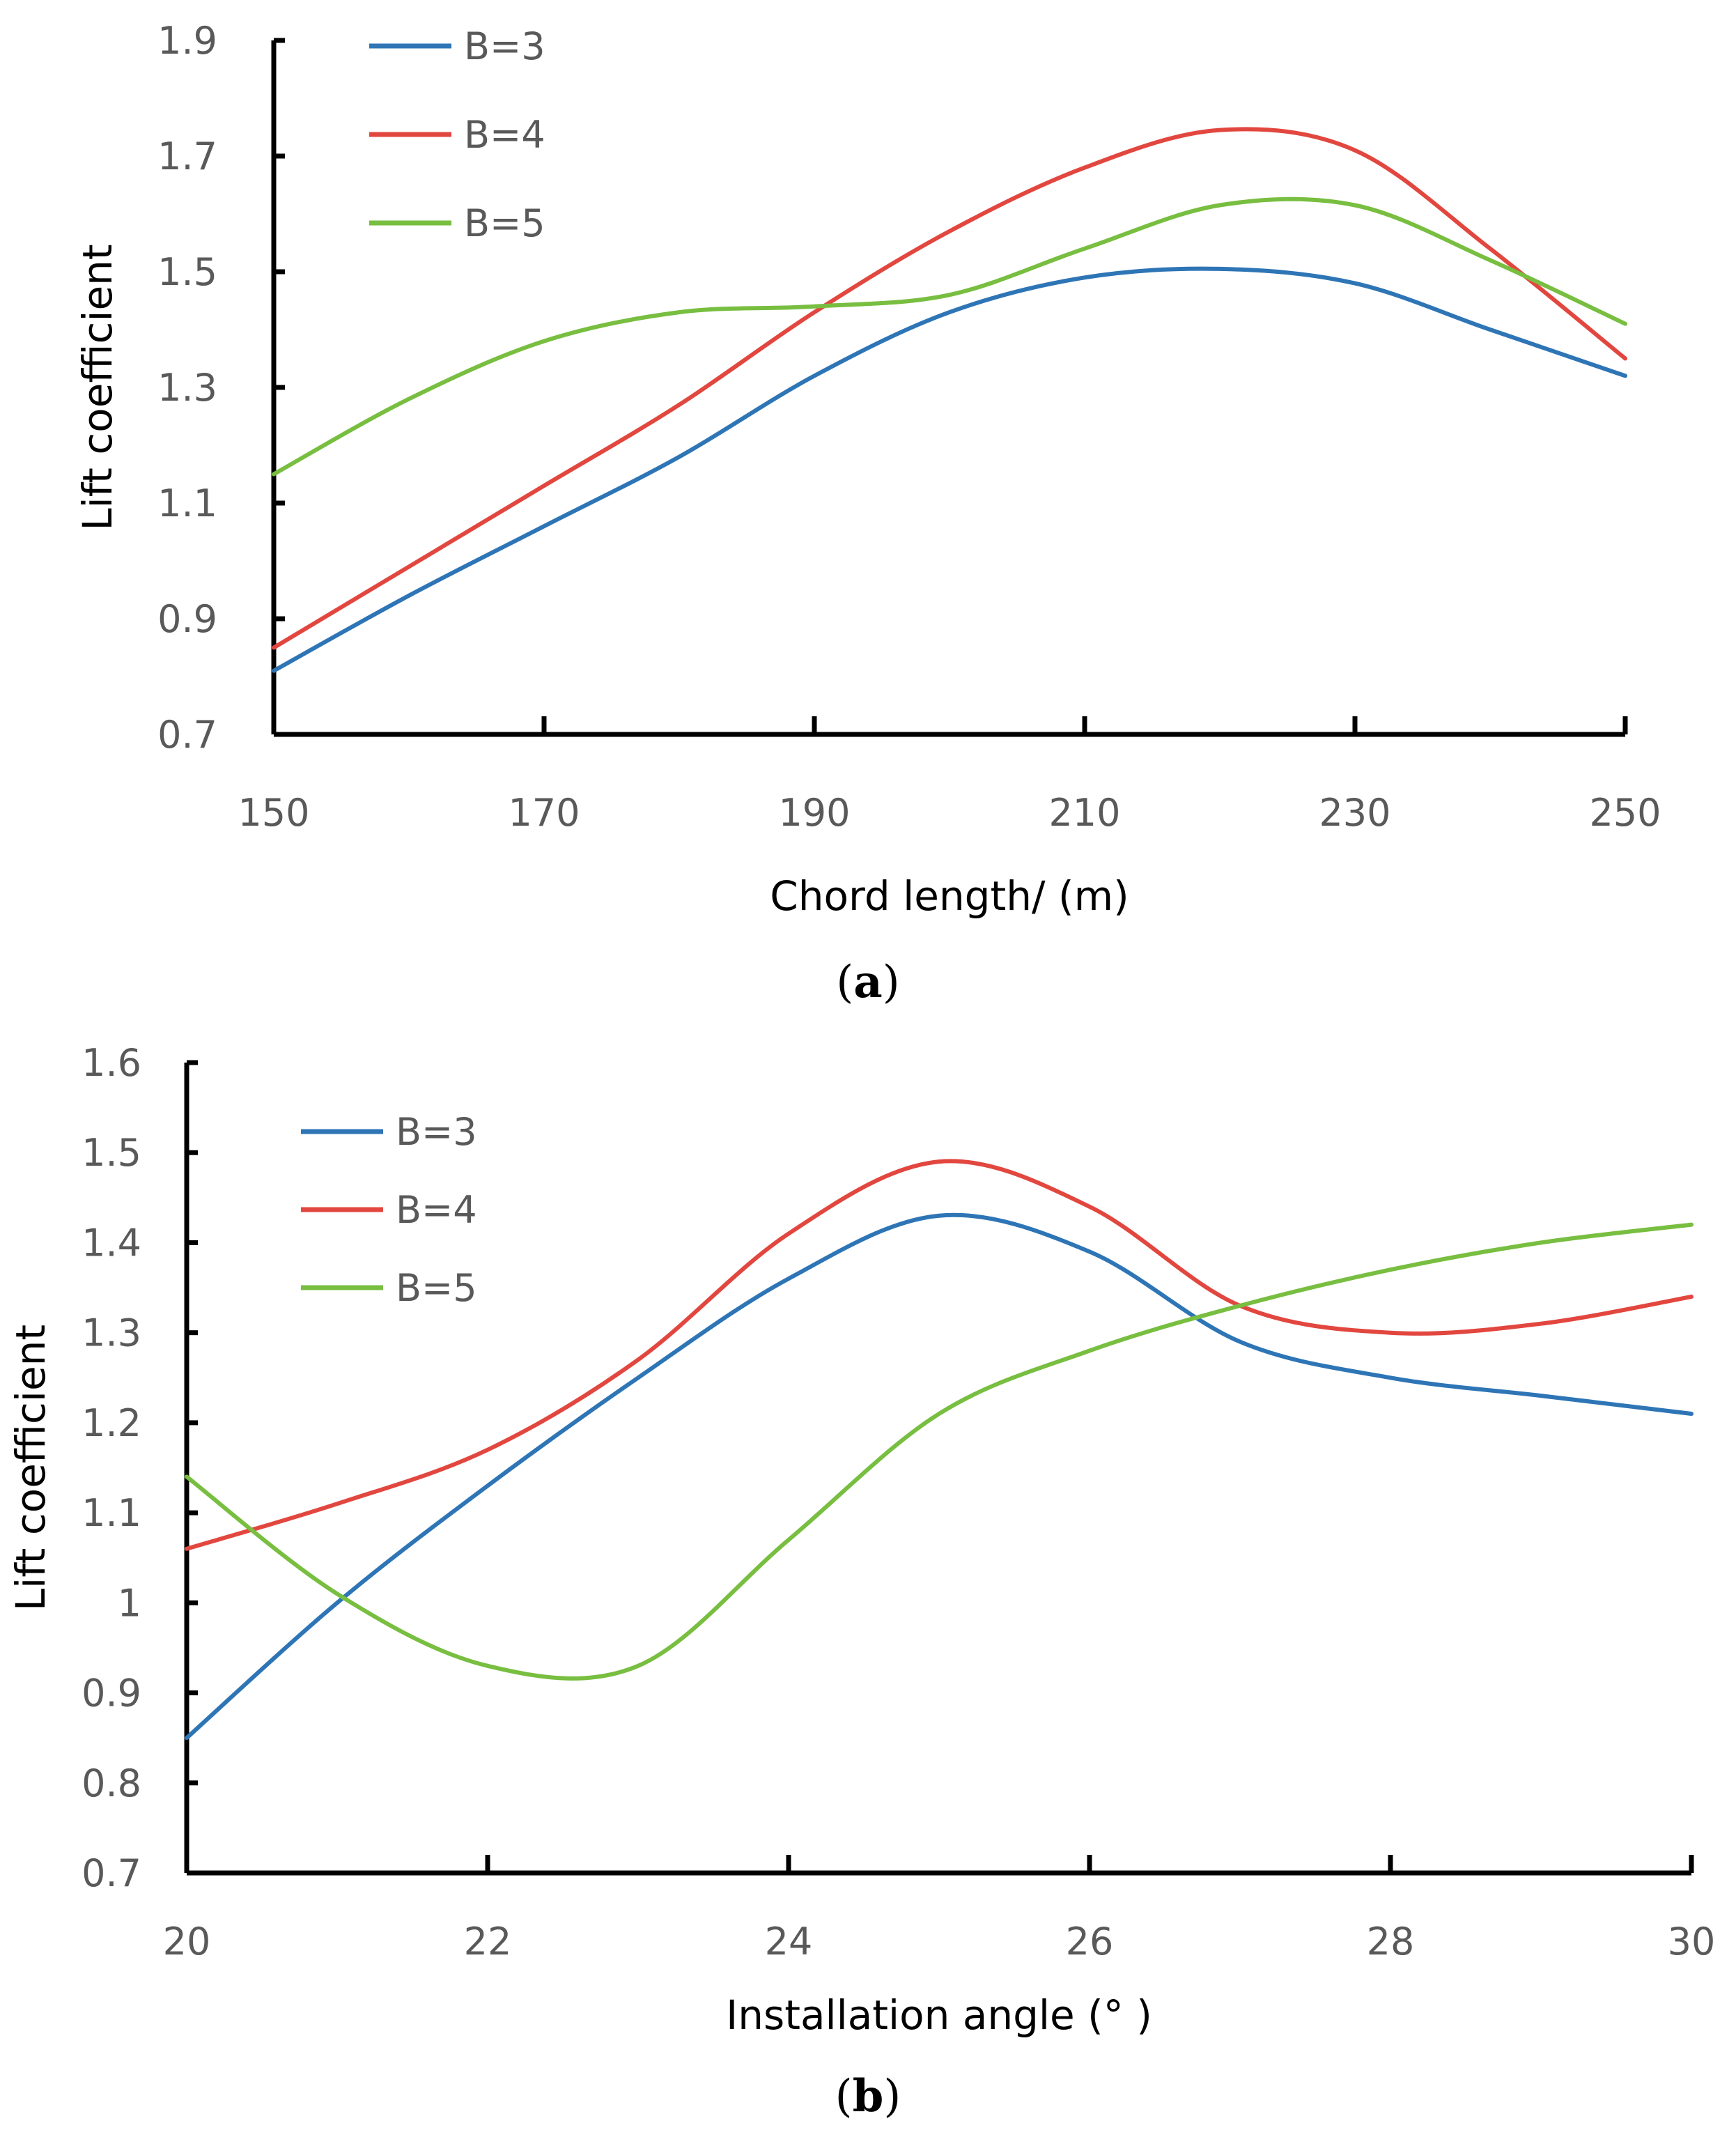 The height and width of the screenshot is (2144, 1736). I want to click on x-tick-label: 230, so click(1355, 813).